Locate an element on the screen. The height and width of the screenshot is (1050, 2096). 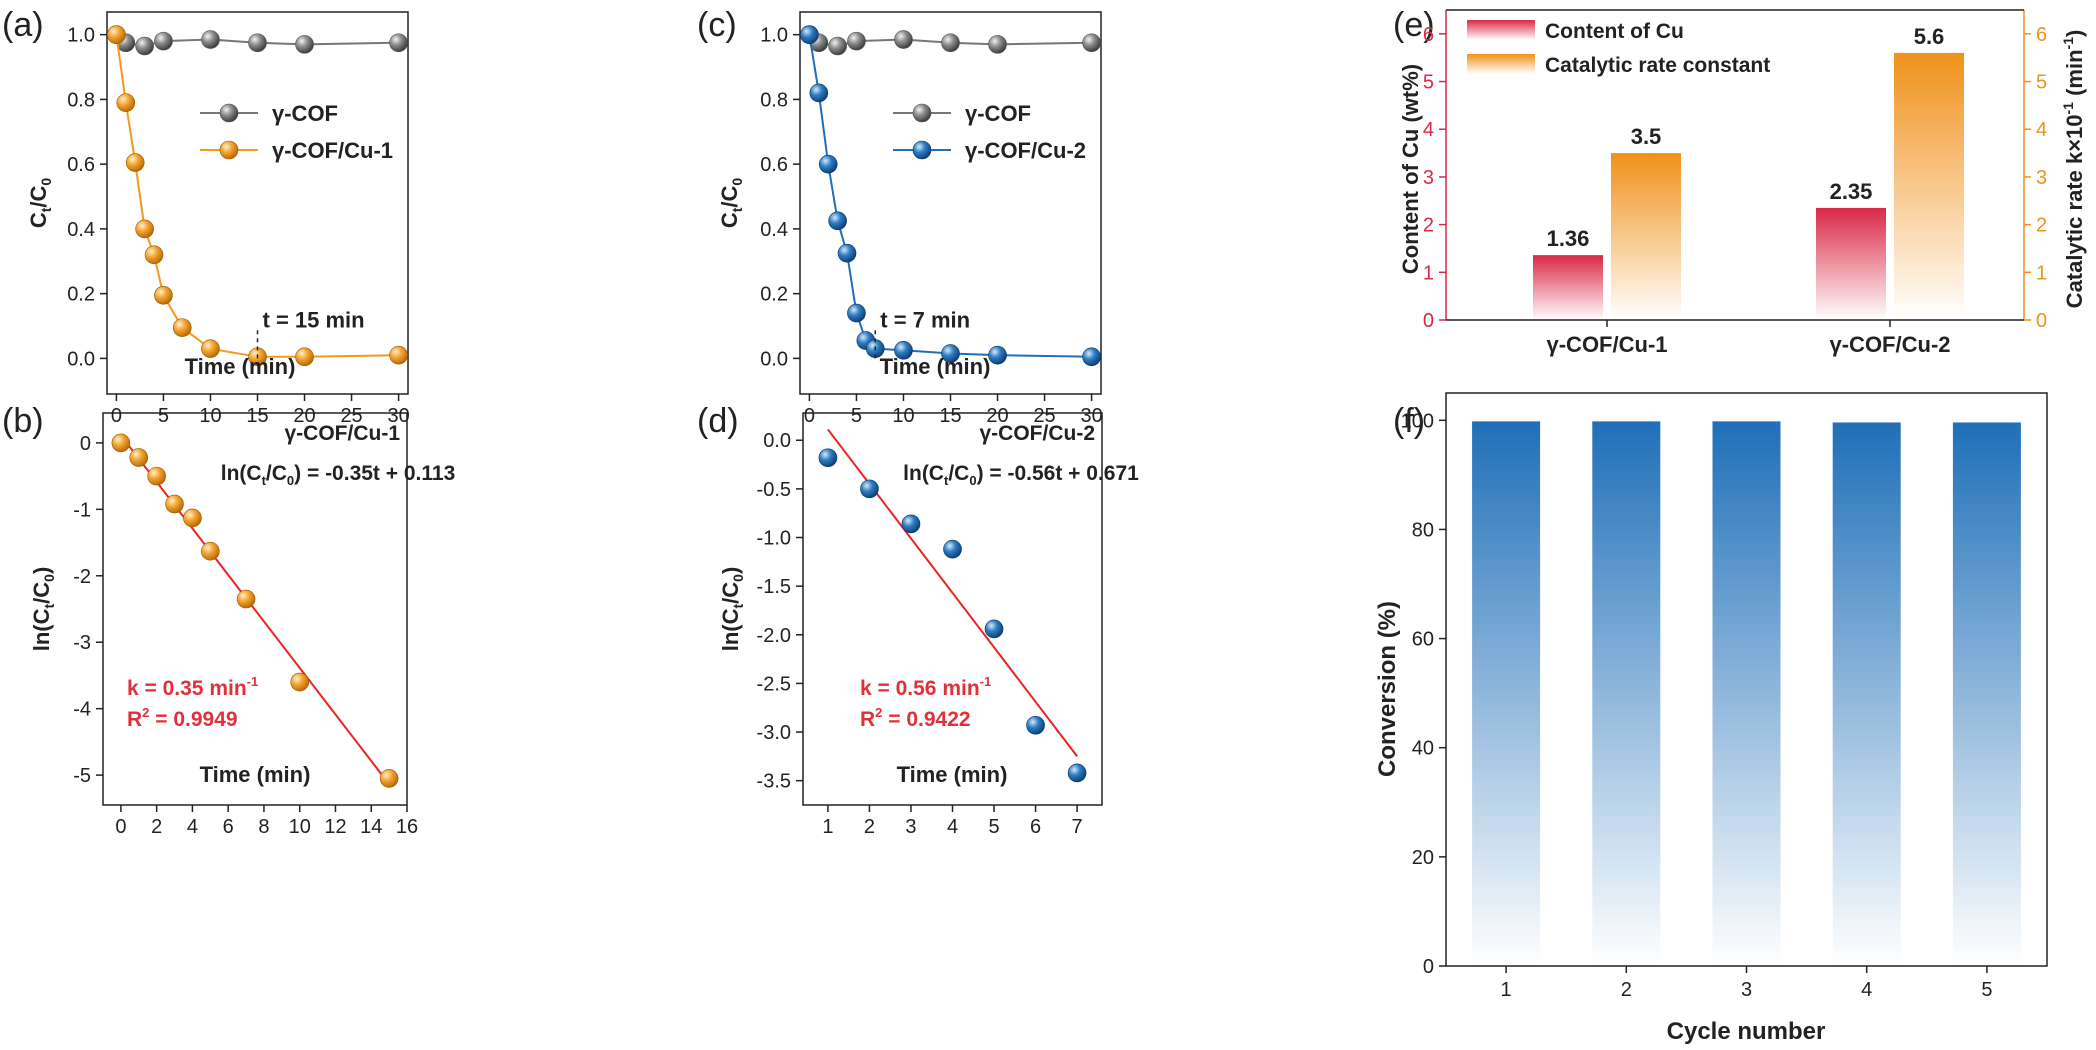
chart-marks: 1.36 2.35 3.5 5.6 is located at coordinates (1748, 172).